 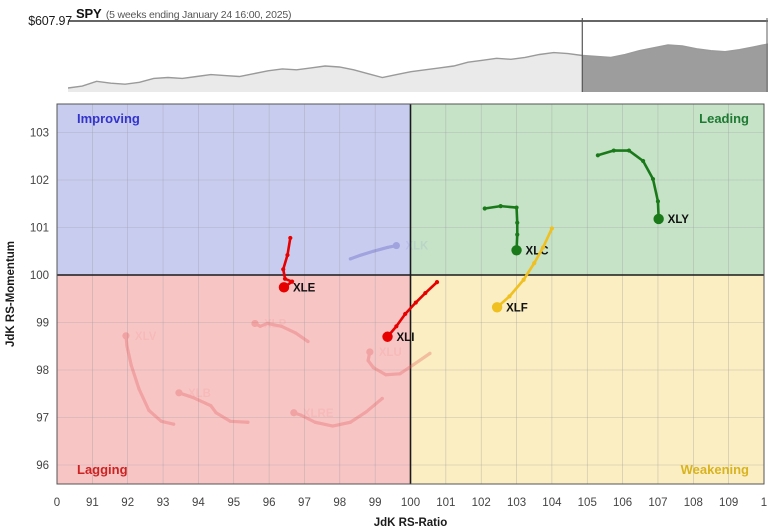 I want to click on x-tick-label: 96, so click(x=269, y=503).